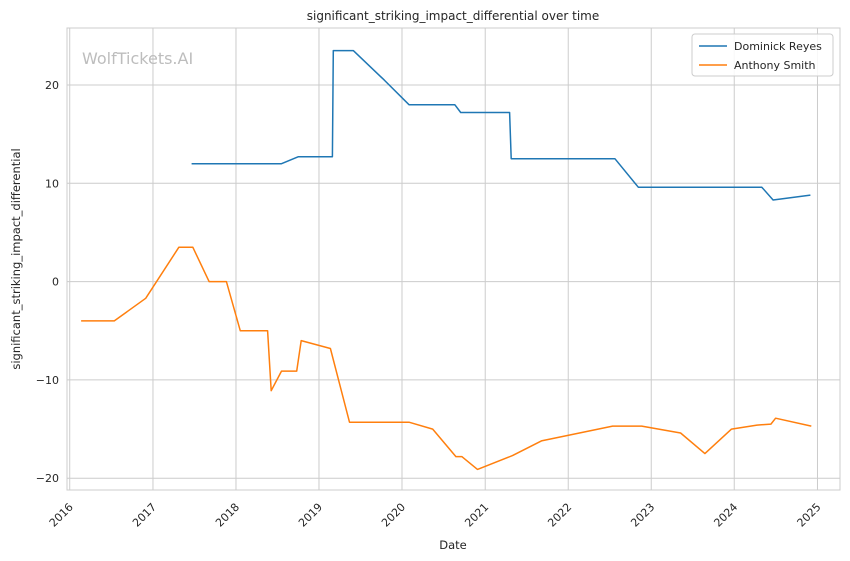  Describe the element at coordinates (559, 515) in the screenshot. I see `x-tick-label: 2022` at that location.